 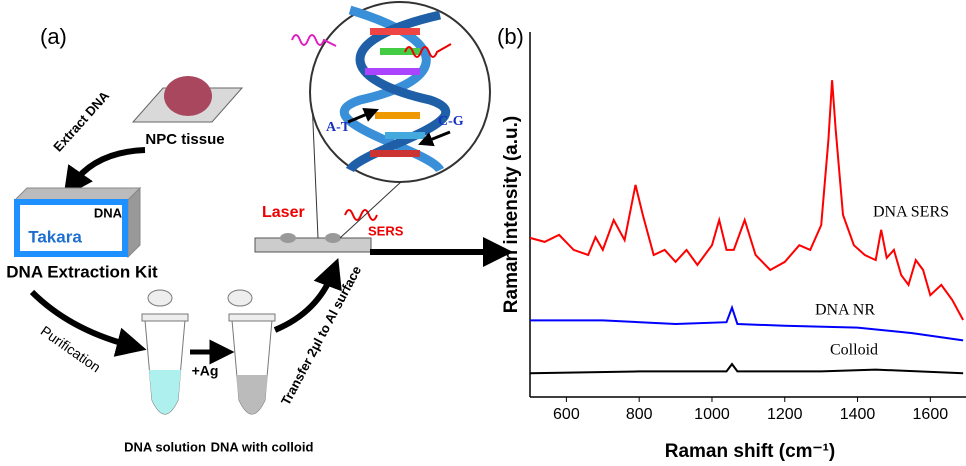 What do you see at coordinates (82, 271) in the screenshot?
I see `kit-label: DNA Extraction Kit` at bounding box center [82, 271].